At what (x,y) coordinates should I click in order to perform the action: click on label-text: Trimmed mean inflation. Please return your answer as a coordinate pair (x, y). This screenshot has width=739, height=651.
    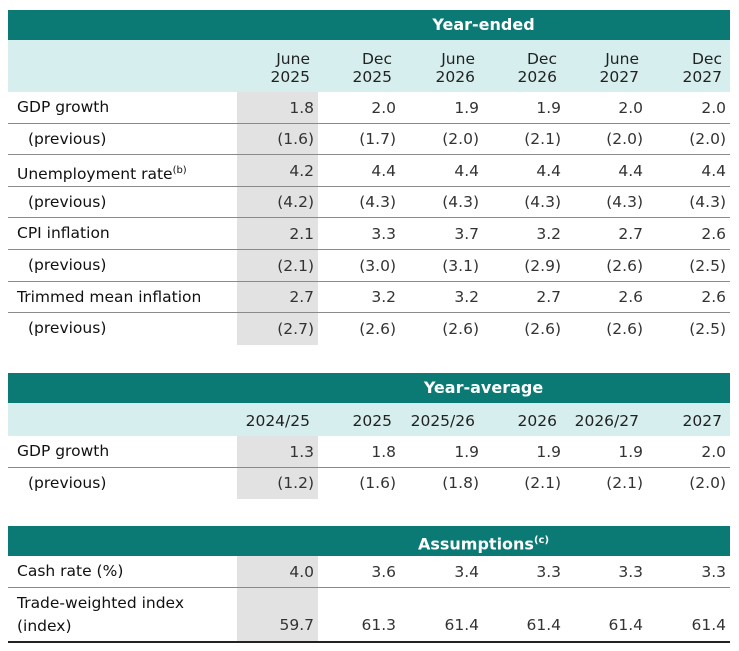
    Looking at the image, I should click on (109, 296).